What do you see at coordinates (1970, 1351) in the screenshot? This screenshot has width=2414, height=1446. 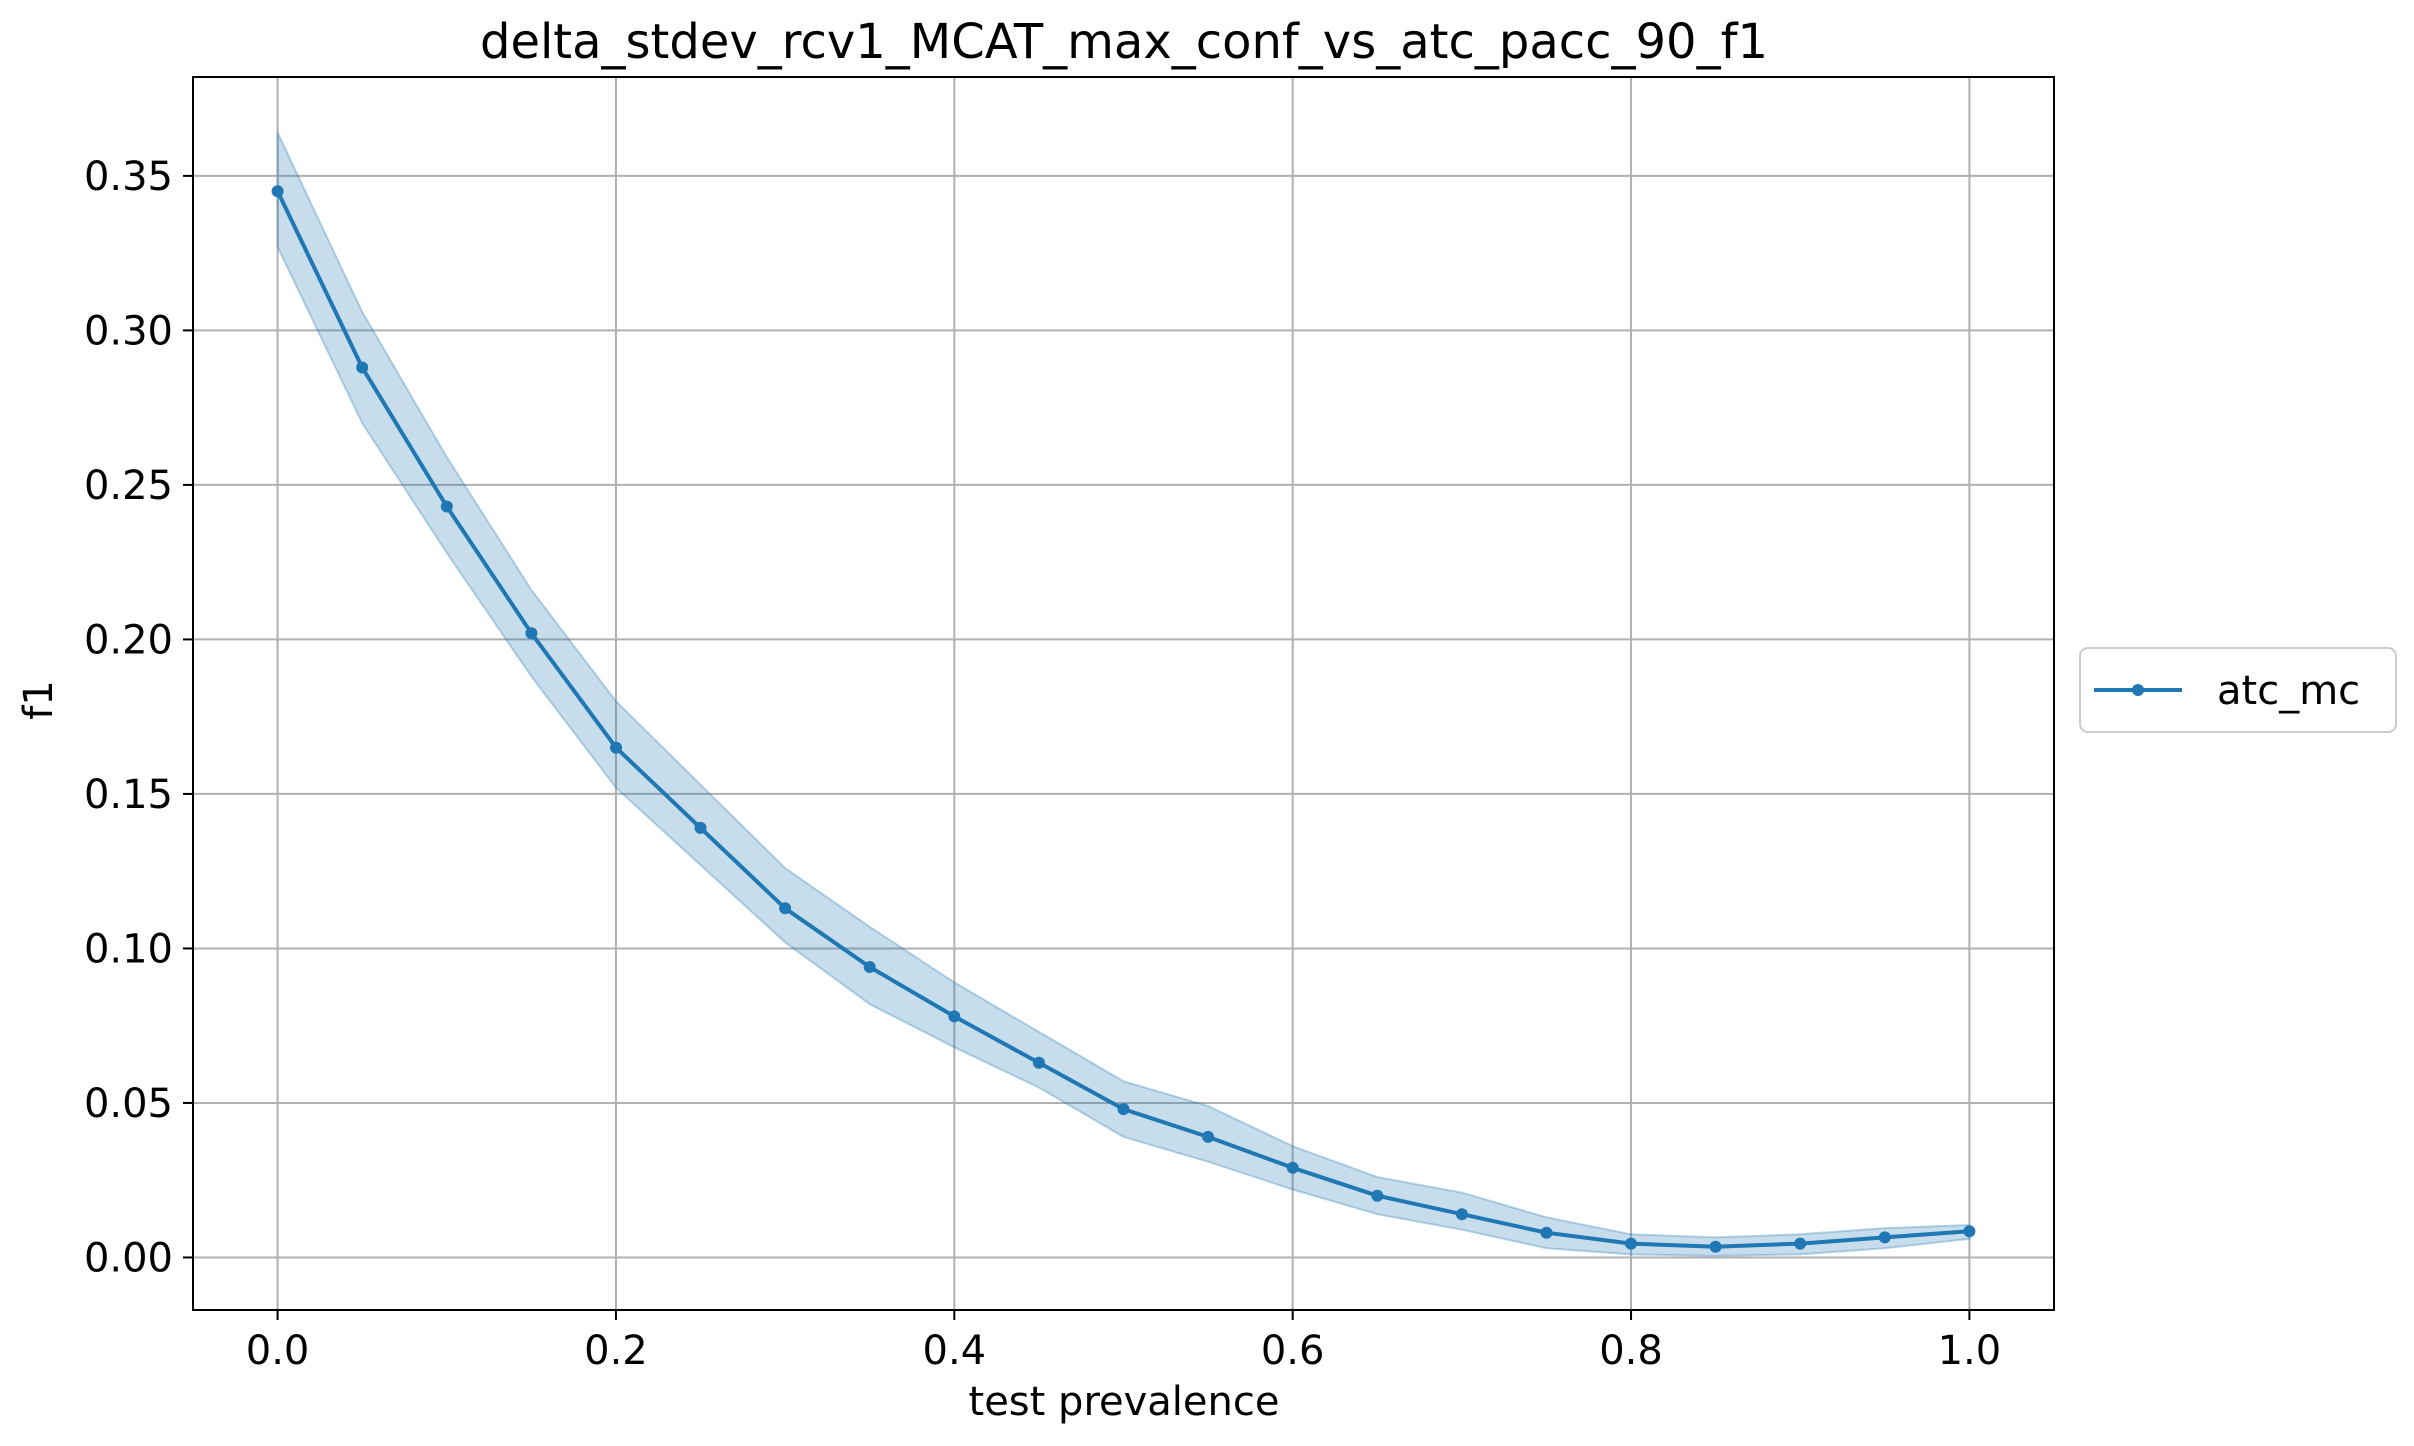 I see `x-tick-label: 1.0` at bounding box center [1970, 1351].